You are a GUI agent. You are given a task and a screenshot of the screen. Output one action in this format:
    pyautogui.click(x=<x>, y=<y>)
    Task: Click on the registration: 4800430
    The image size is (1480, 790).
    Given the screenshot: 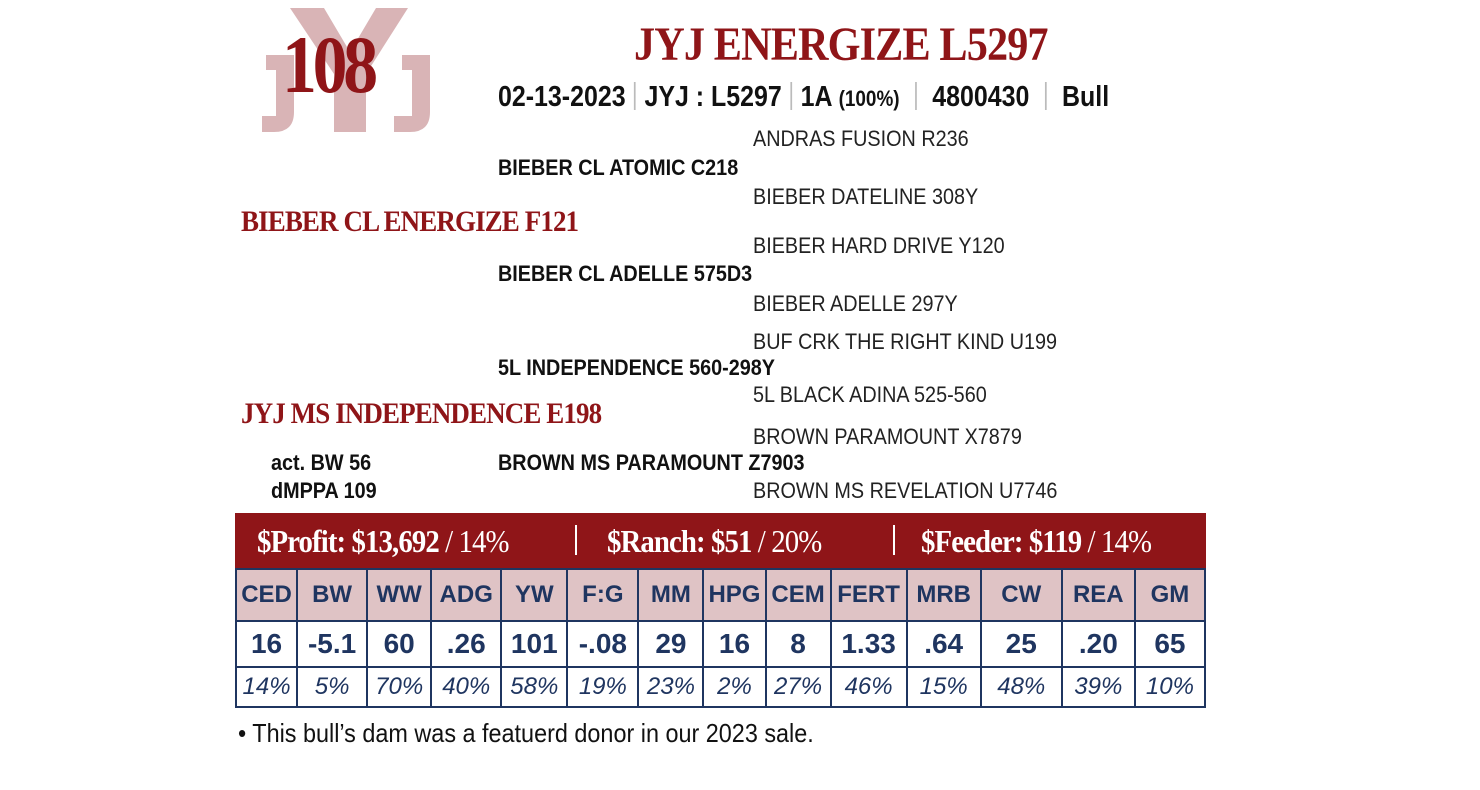 What is the action you would take?
    pyautogui.click(x=981, y=97)
    